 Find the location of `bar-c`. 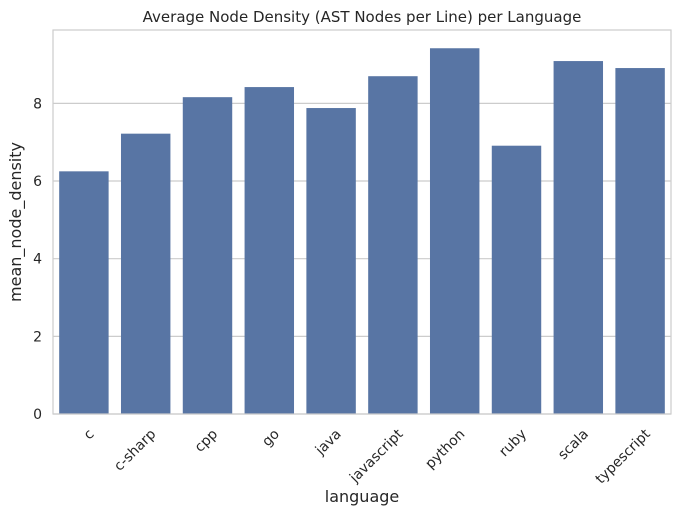

bar-c is located at coordinates (84, 292).